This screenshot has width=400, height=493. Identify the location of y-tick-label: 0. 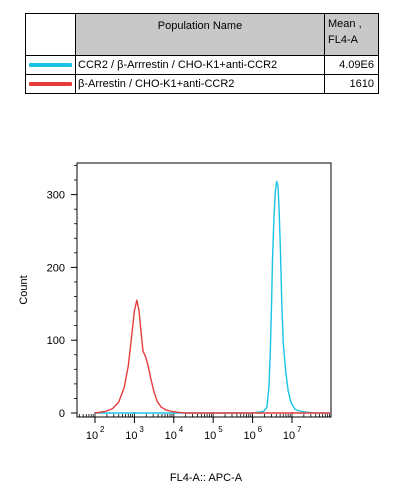
(62, 414).